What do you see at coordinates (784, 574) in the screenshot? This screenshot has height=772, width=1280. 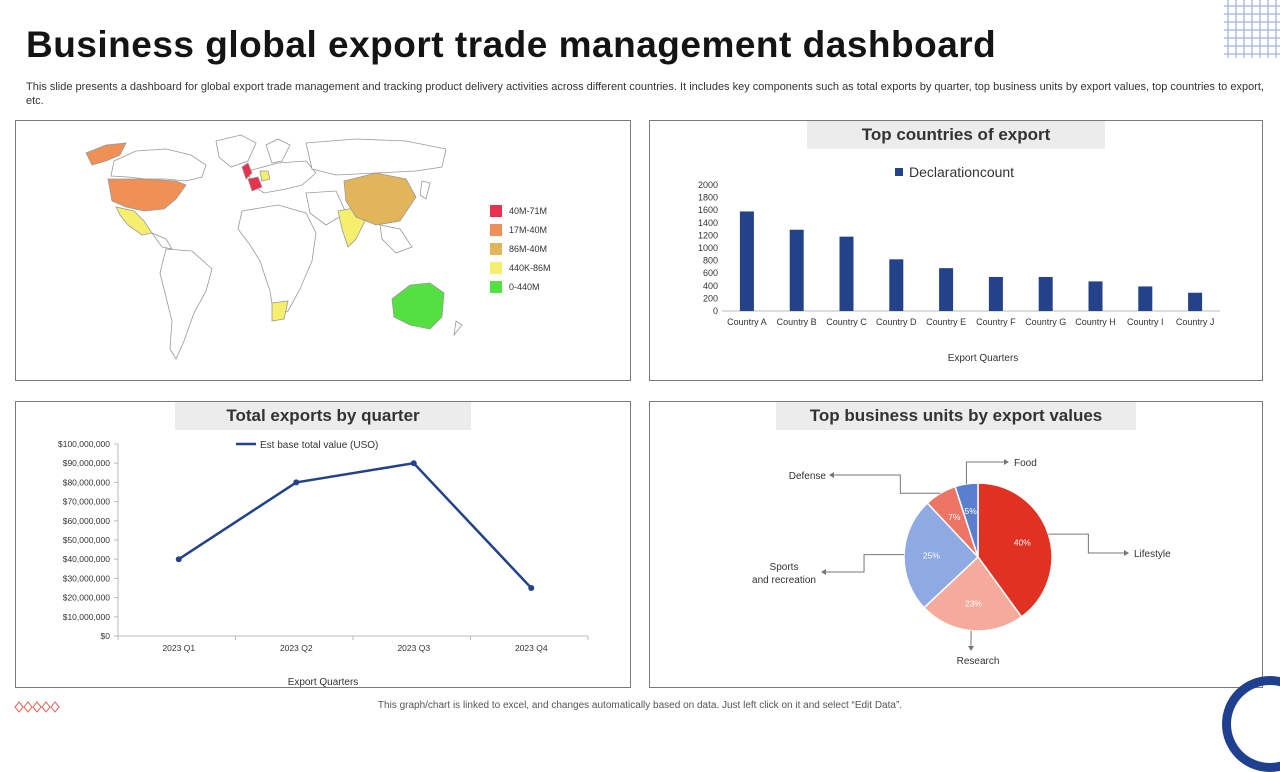 I see `pie-category-label: Sports and recreation` at bounding box center [784, 574].